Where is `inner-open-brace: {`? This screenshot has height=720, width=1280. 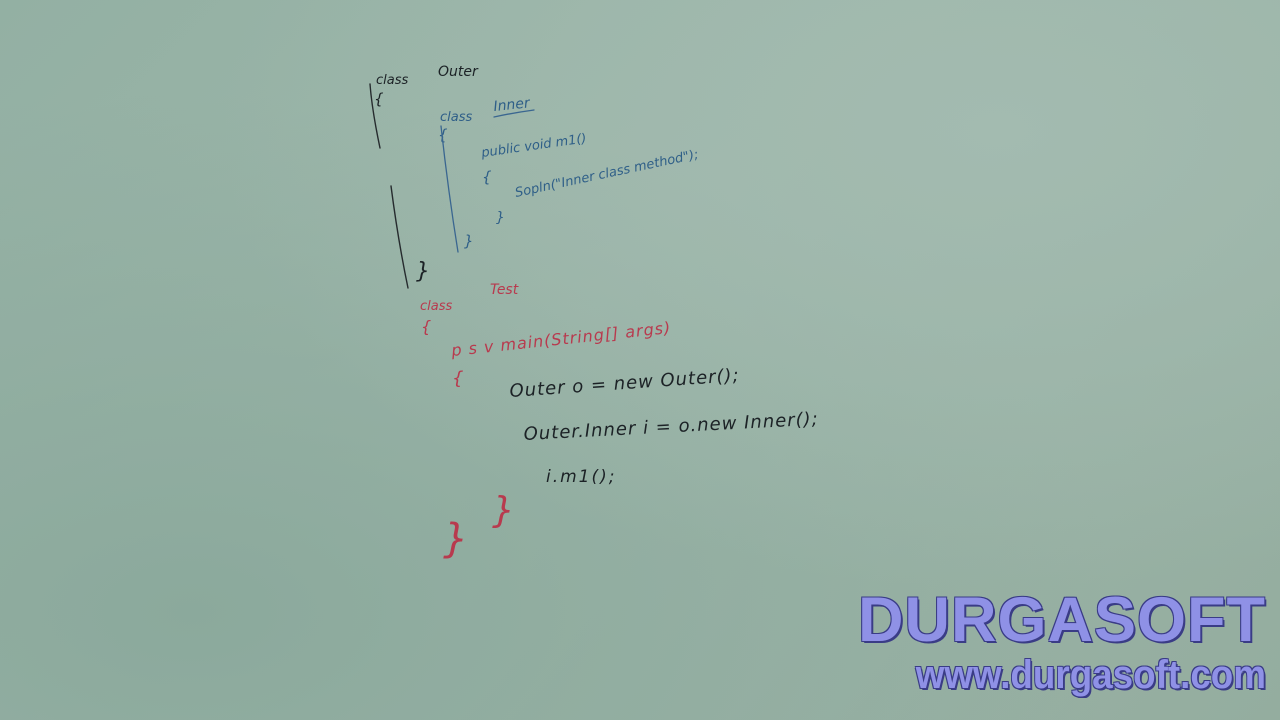 inner-open-brace: { is located at coordinates (443, 135).